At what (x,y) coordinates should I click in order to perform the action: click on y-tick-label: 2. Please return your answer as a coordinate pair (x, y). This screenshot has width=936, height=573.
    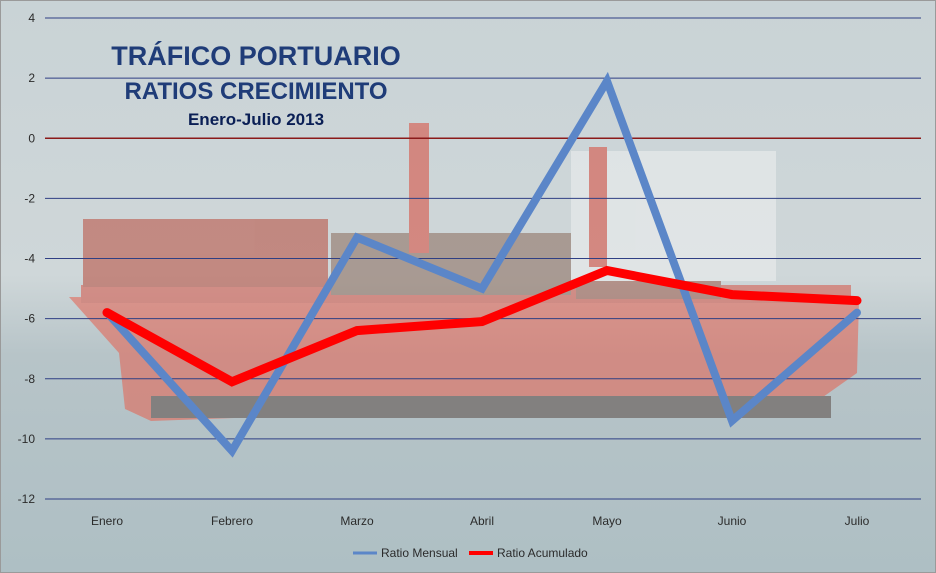
    Looking at the image, I should click on (31, 78).